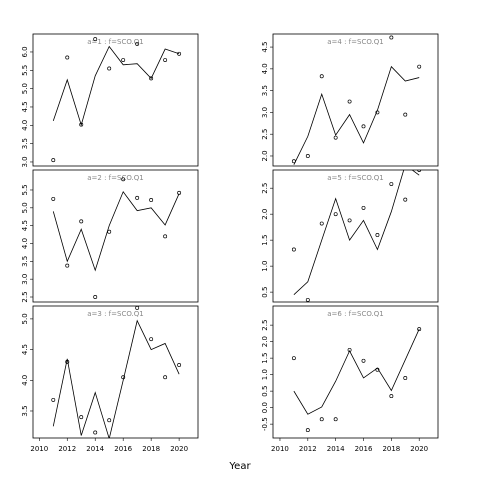 The width and height of the screenshot is (480, 480). Describe the element at coordinates (123, 449) in the screenshot. I see `x-tick-label: 2016` at that location.